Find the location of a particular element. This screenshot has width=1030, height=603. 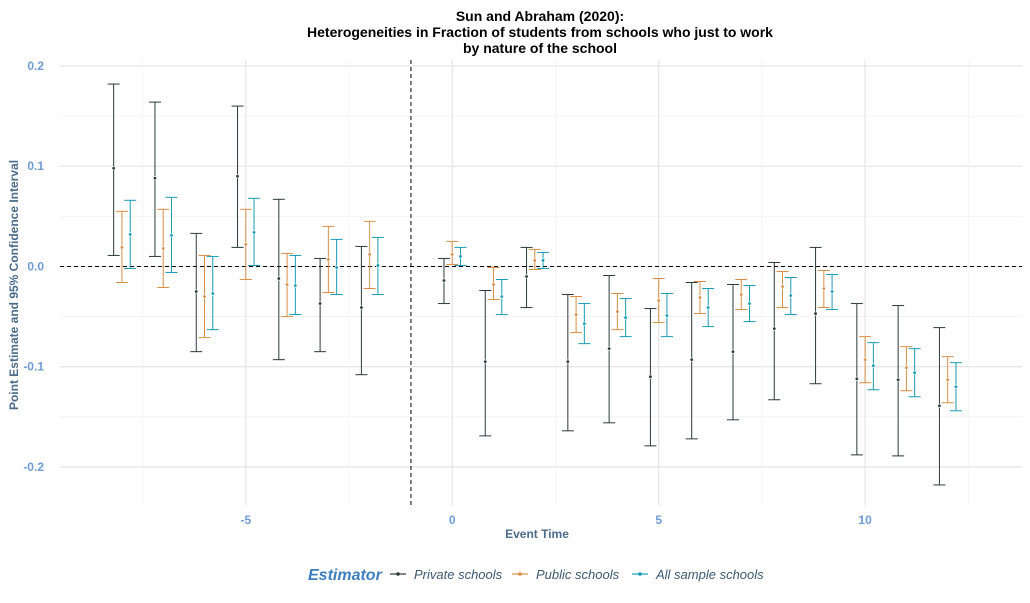

x-axis-title: Event Time is located at coordinates (537, 534).